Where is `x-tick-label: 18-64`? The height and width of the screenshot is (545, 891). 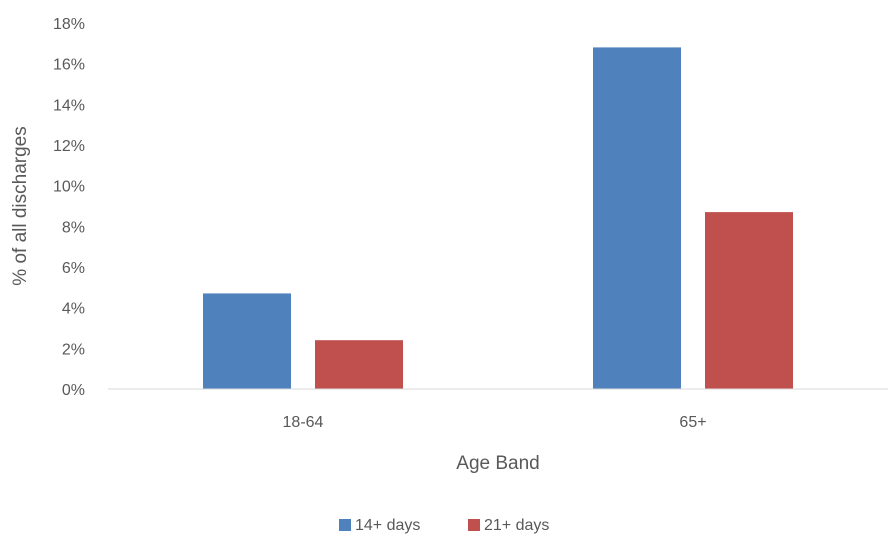 x-tick-label: 18-64 is located at coordinates (303, 422).